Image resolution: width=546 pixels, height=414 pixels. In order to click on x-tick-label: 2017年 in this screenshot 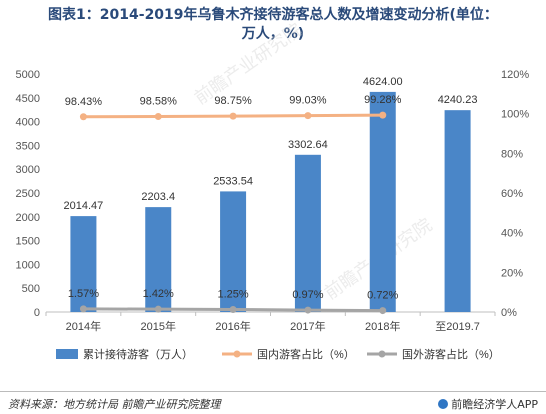, I will do `click(307, 326)`.